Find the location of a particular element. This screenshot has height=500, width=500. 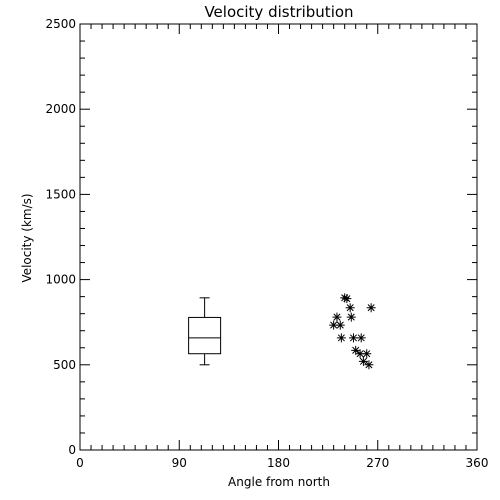

x-tick-label: 90 is located at coordinates (179, 463).